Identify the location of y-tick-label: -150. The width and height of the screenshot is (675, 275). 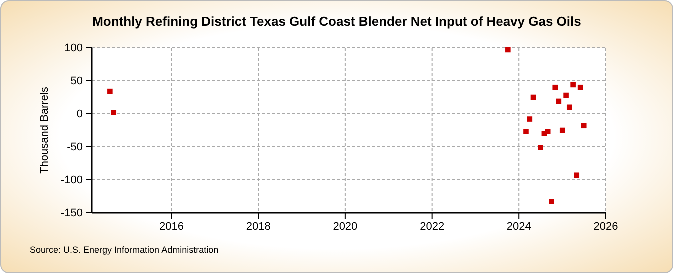
(71, 214).